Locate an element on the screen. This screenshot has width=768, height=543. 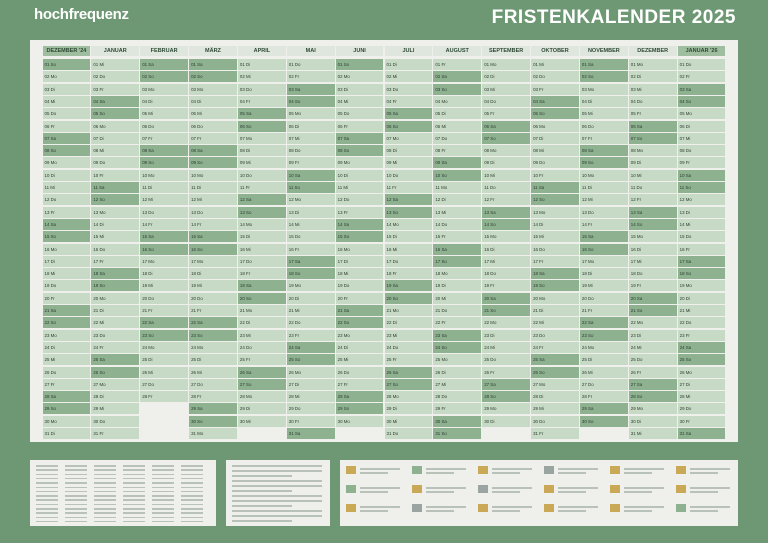
day-cell: 04 Di is located at coordinates (213, 101).